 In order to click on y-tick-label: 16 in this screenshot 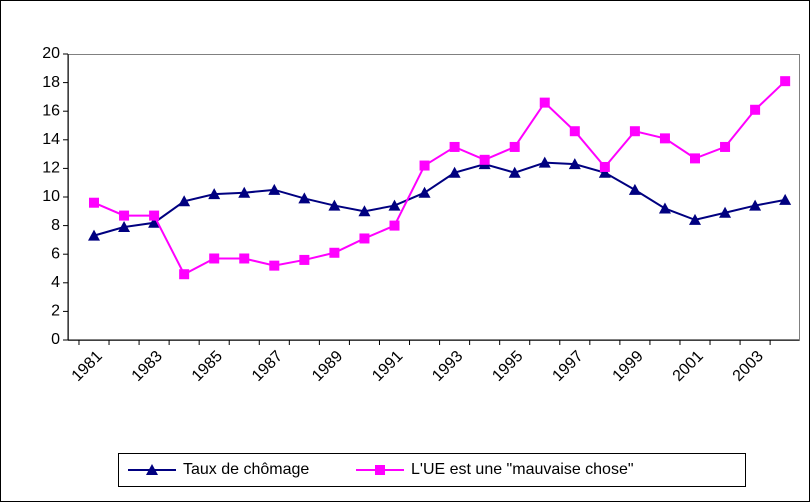, I will do `click(51, 110)`.